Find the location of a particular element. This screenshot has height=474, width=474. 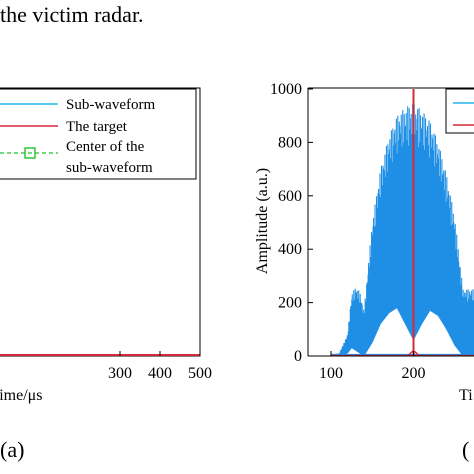

legend-label-target: The target is located at coordinates (97, 127).